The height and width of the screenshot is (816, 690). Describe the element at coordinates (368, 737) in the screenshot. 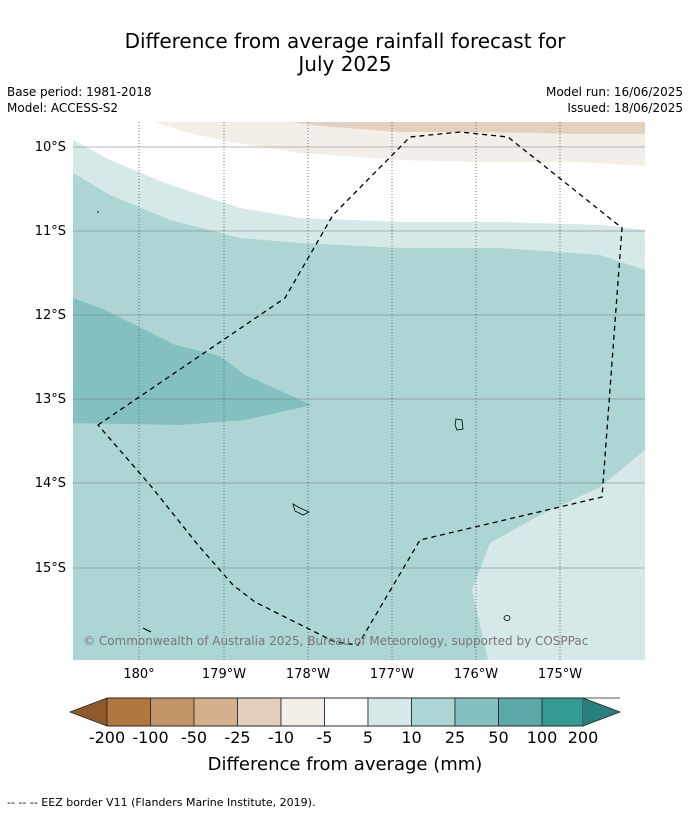

I see `tick-label-7: 5` at that location.